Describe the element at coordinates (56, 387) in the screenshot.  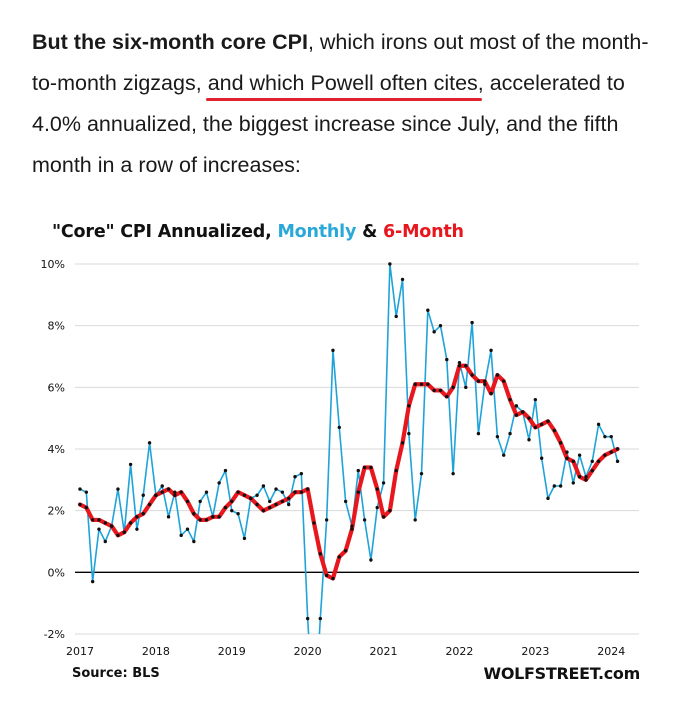
I see `y-tick-label: 6%` at that location.